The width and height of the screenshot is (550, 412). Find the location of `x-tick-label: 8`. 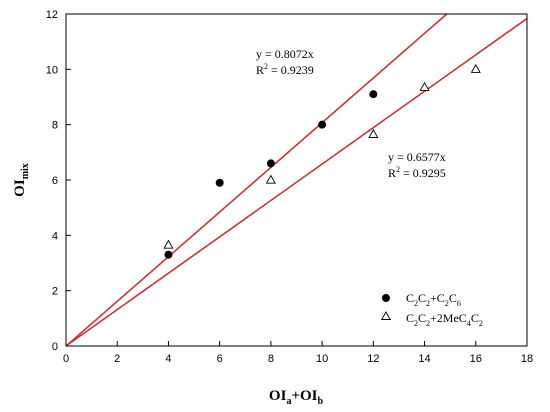

x-tick-label: 8 is located at coordinates (271, 359).